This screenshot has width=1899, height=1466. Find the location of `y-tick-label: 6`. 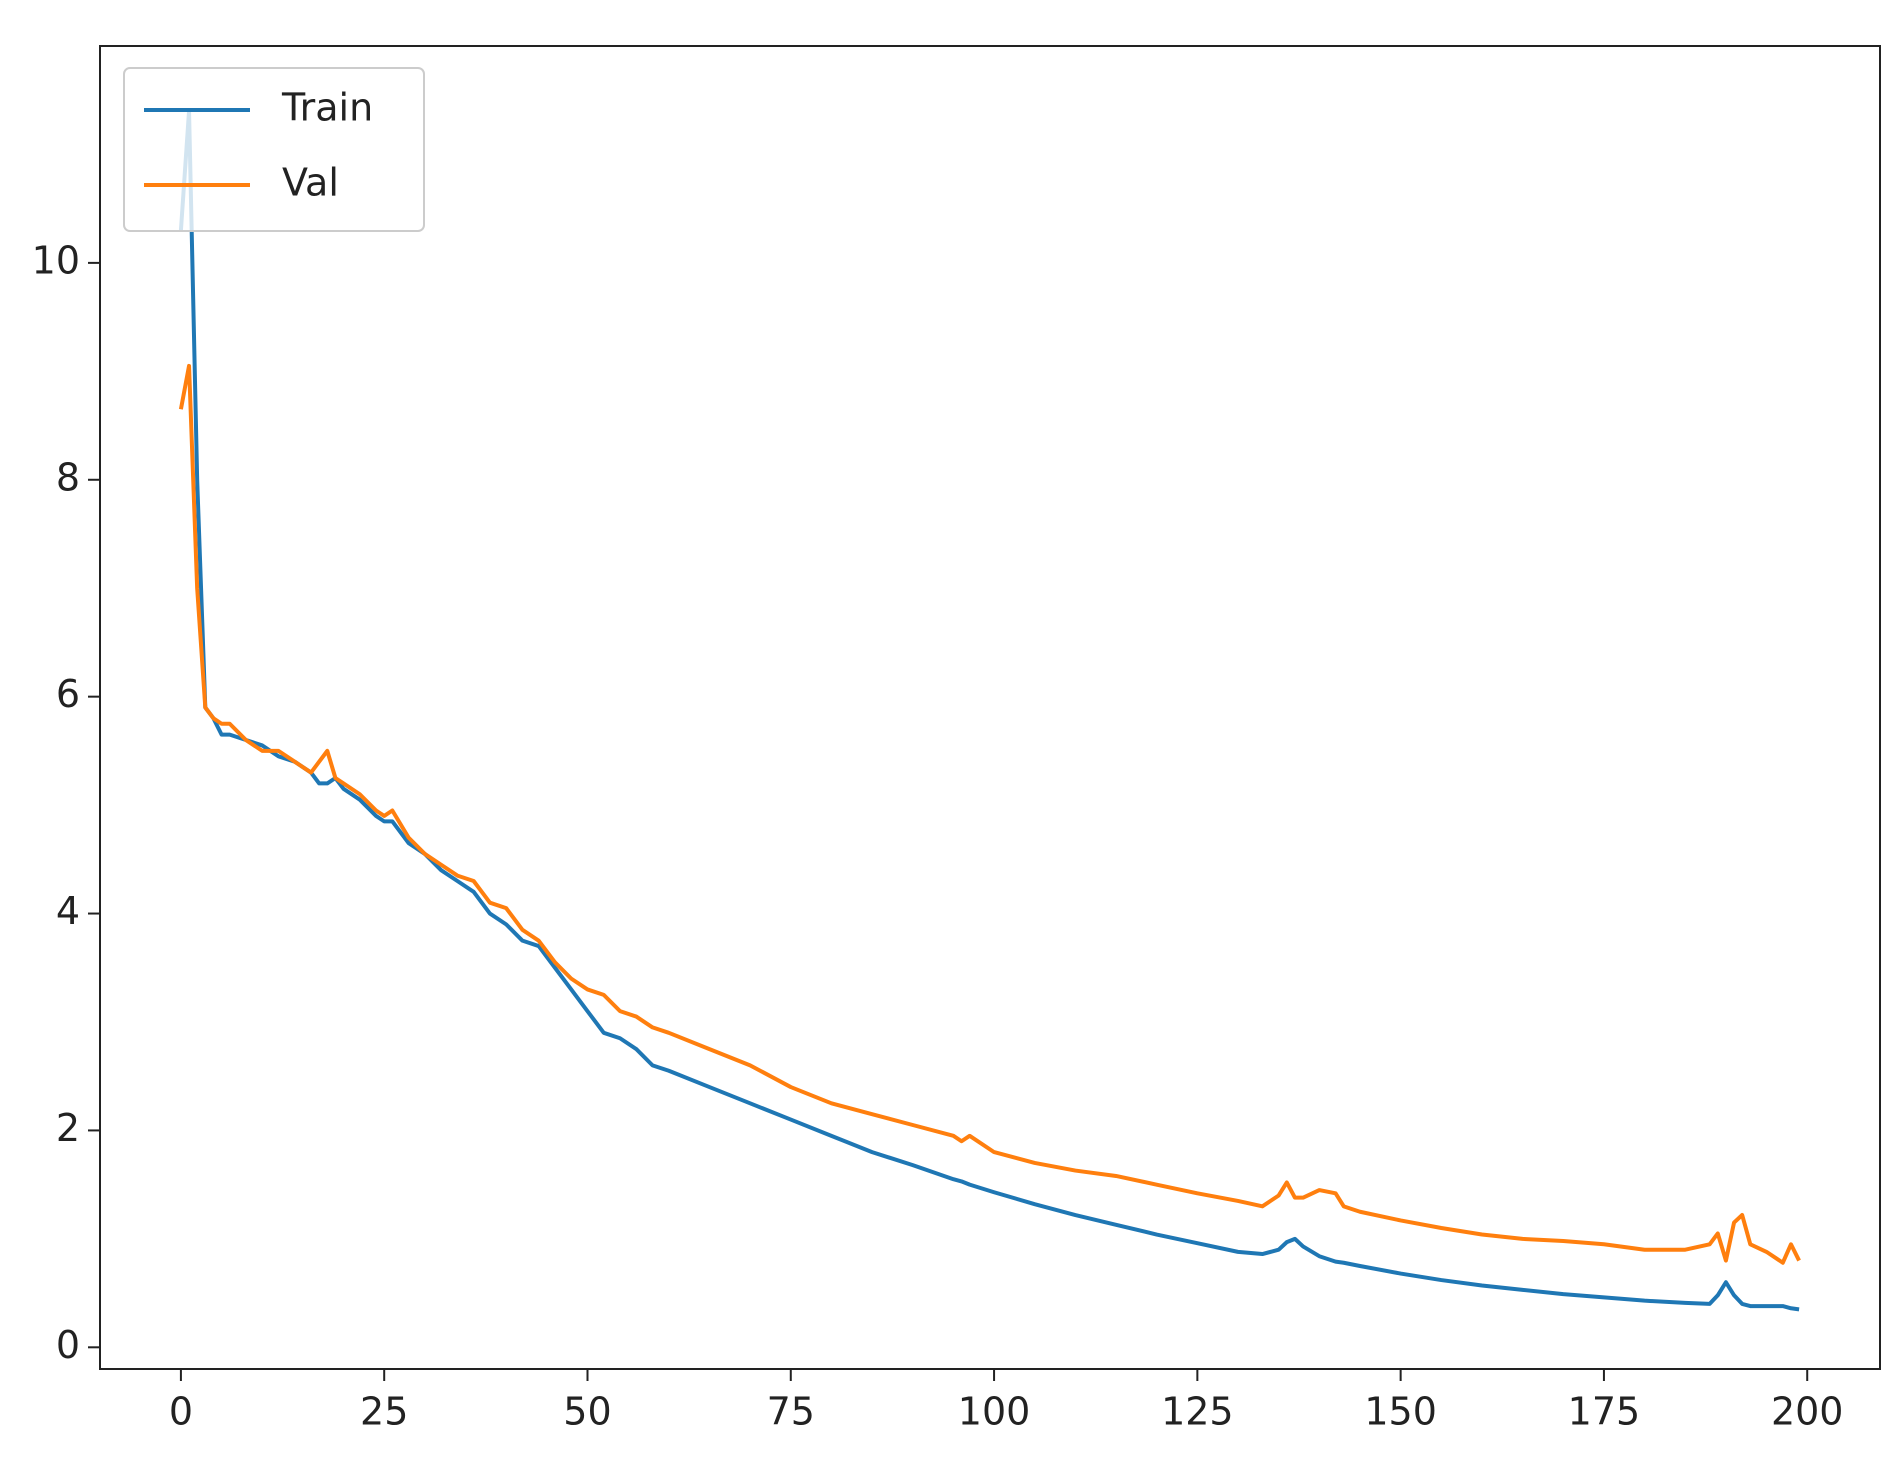

y-tick-label: 6 is located at coordinates (68, 694).